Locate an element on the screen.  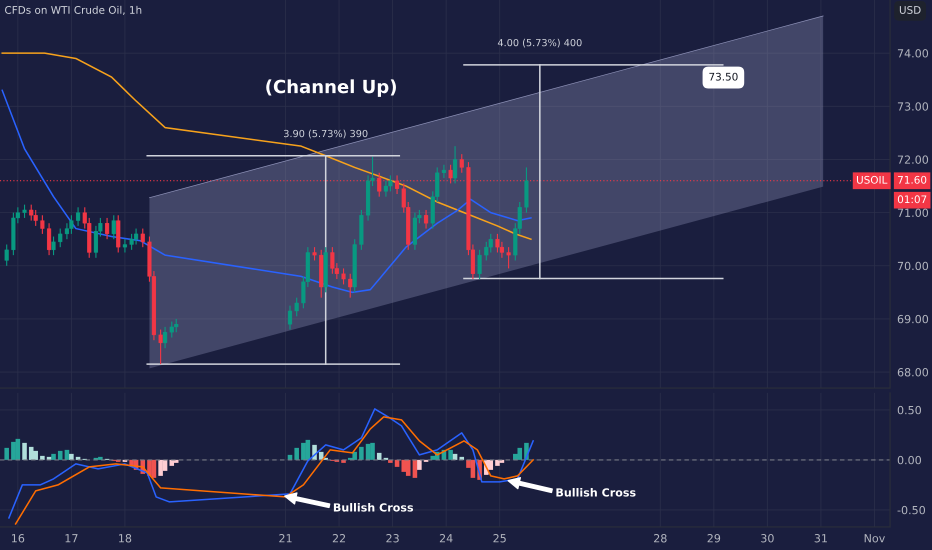
ref-line-label: USOIL is located at coordinates (872, 180).